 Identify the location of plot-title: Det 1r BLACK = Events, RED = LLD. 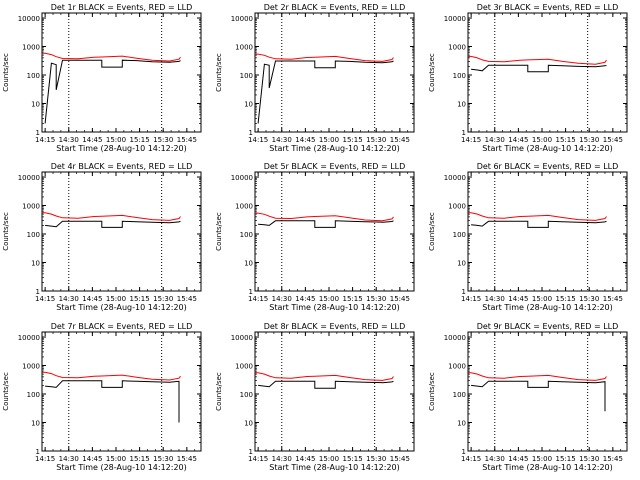
(122, 7).